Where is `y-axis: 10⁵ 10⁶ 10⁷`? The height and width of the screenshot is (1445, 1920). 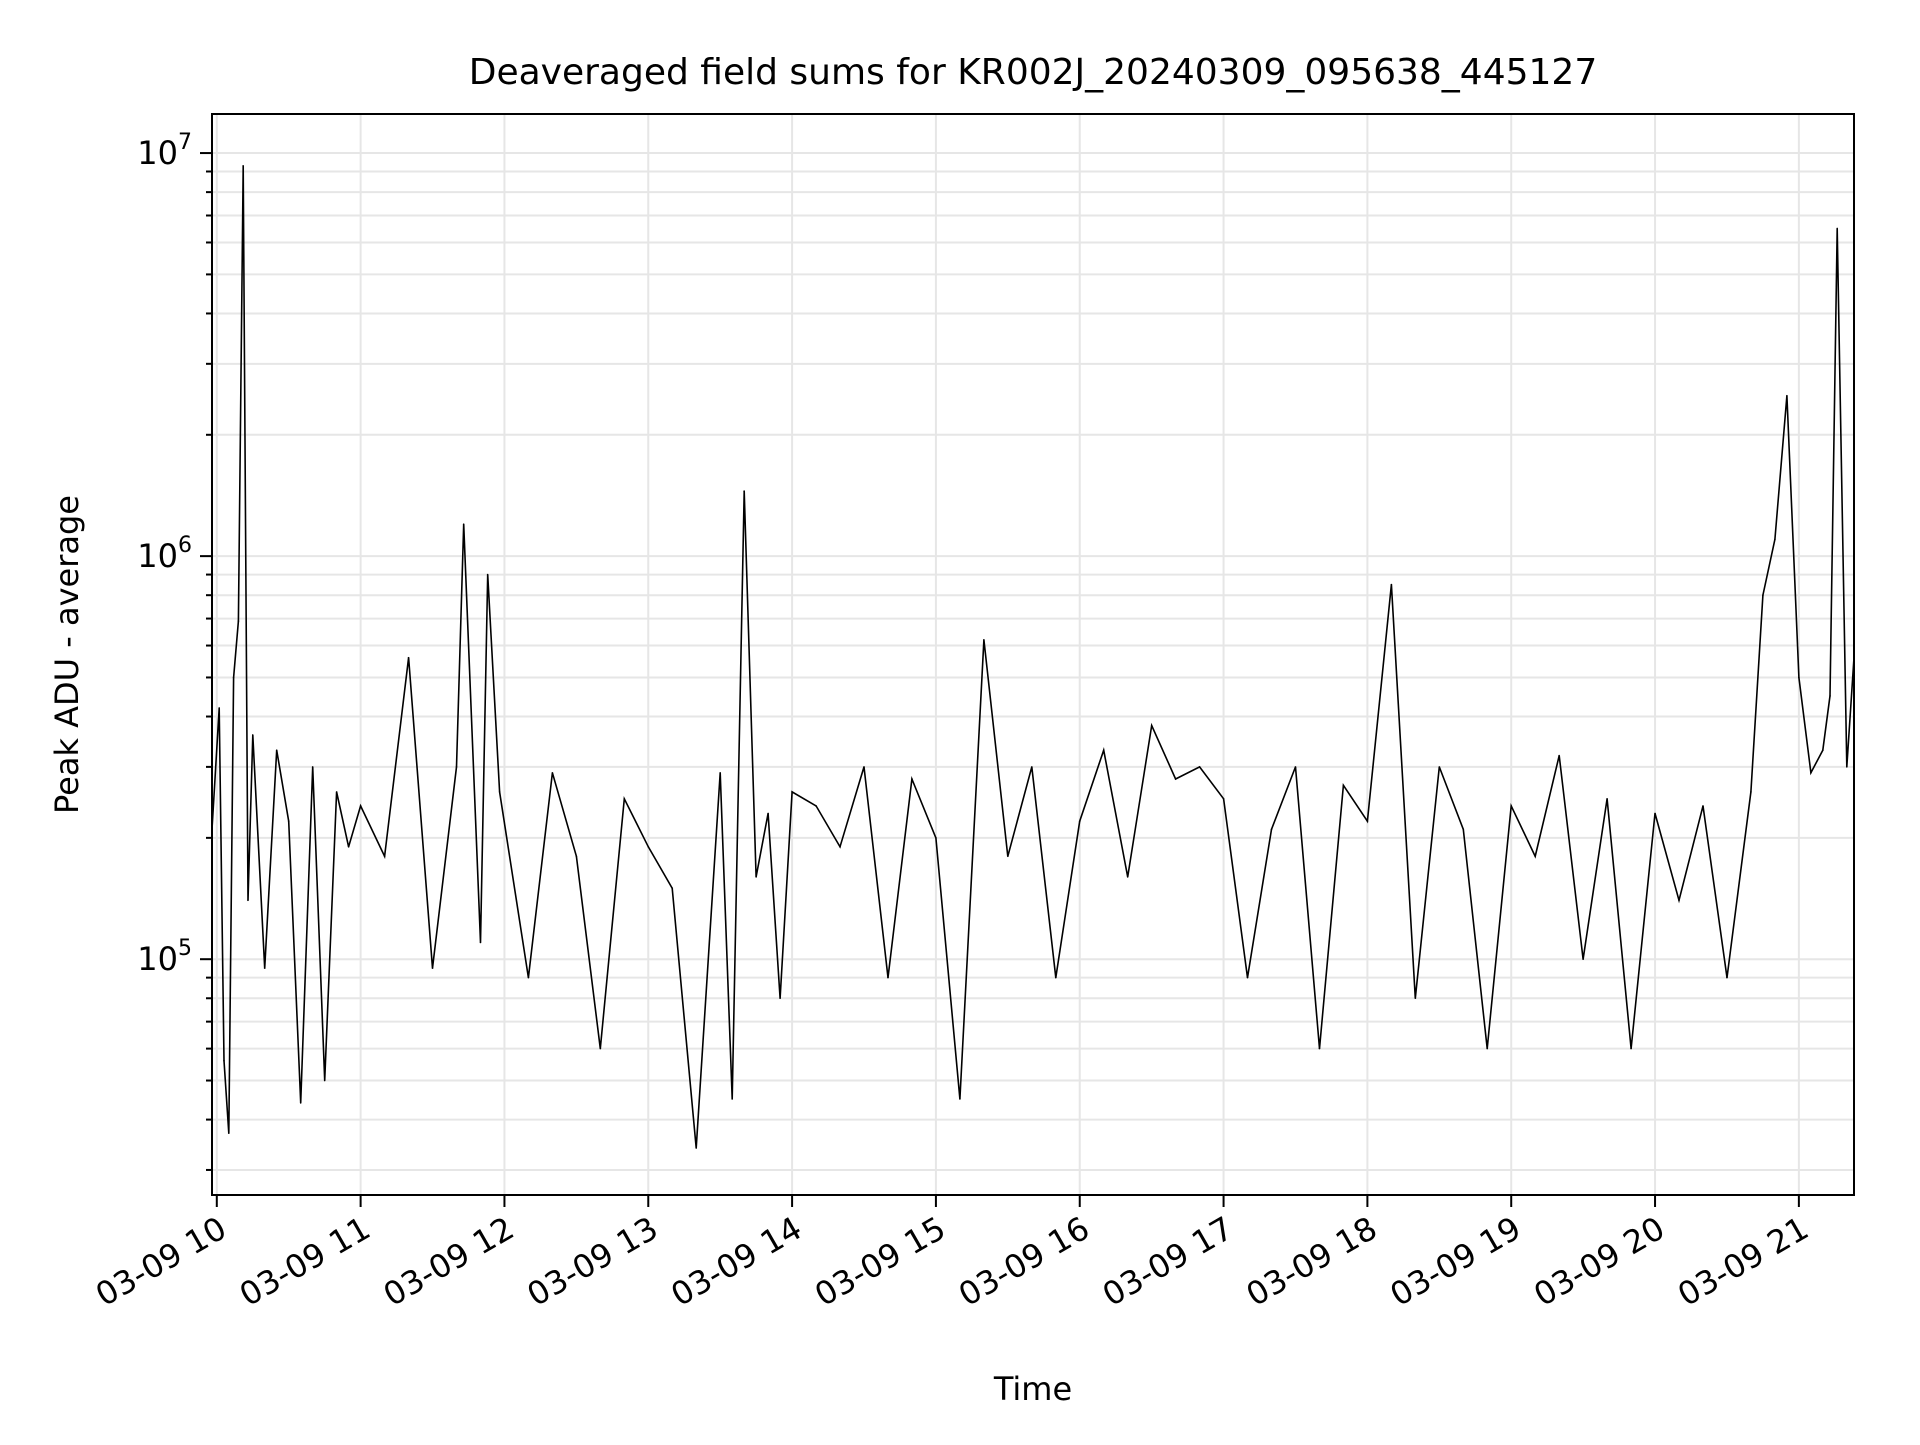 y-axis: 10⁵ 10⁶ 10⁷ is located at coordinates (174, 650).